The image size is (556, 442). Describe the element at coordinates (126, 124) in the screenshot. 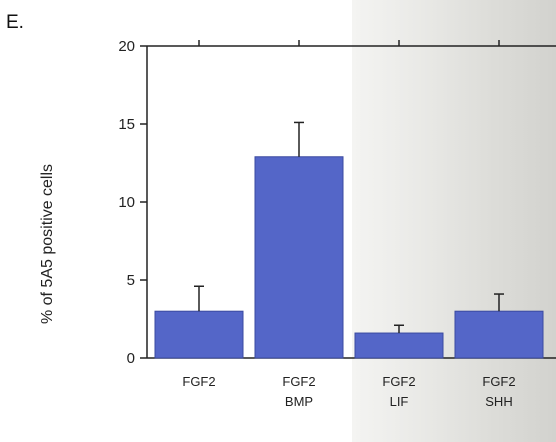

I see `y-tick-label: 15` at that location.